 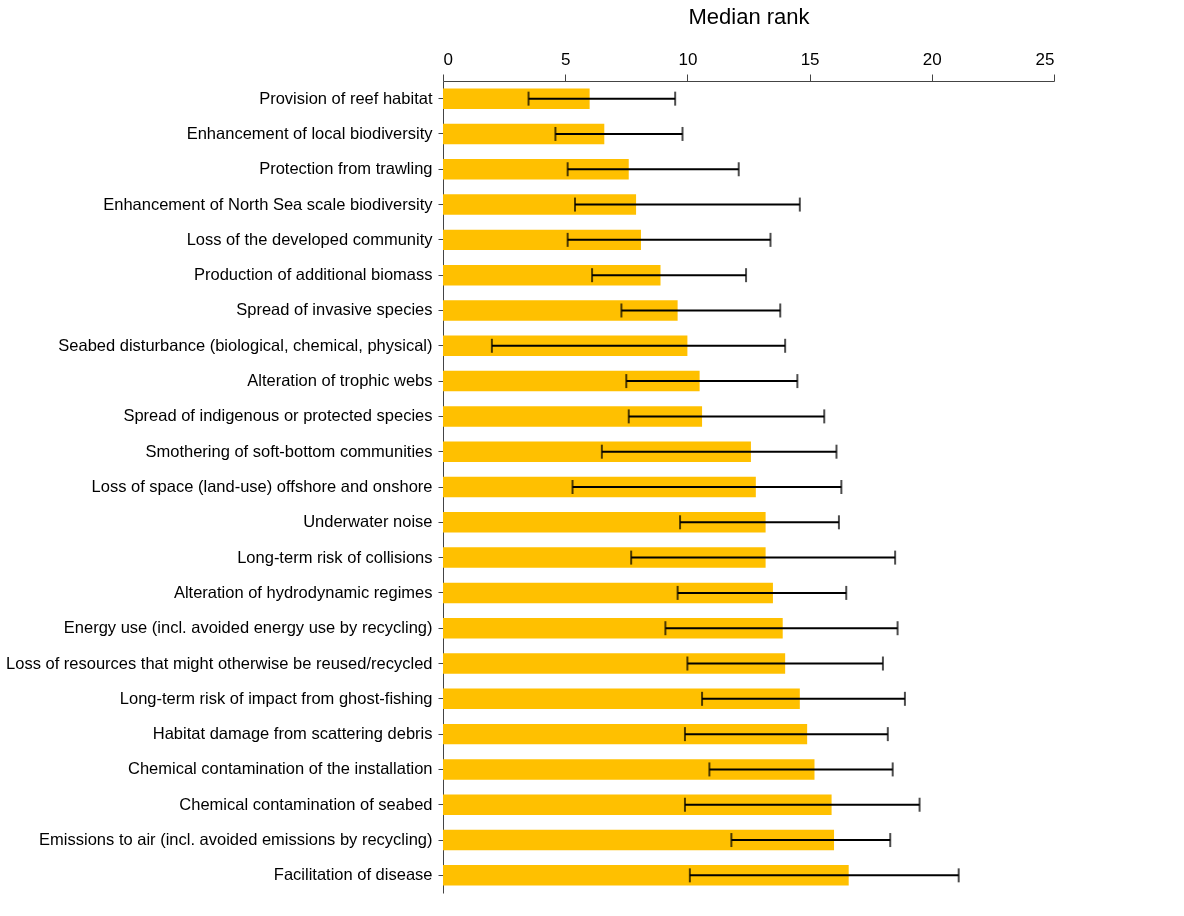 What do you see at coordinates (334, 309) in the screenshot?
I see `y-tick-label: Spread of invasive species` at bounding box center [334, 309].